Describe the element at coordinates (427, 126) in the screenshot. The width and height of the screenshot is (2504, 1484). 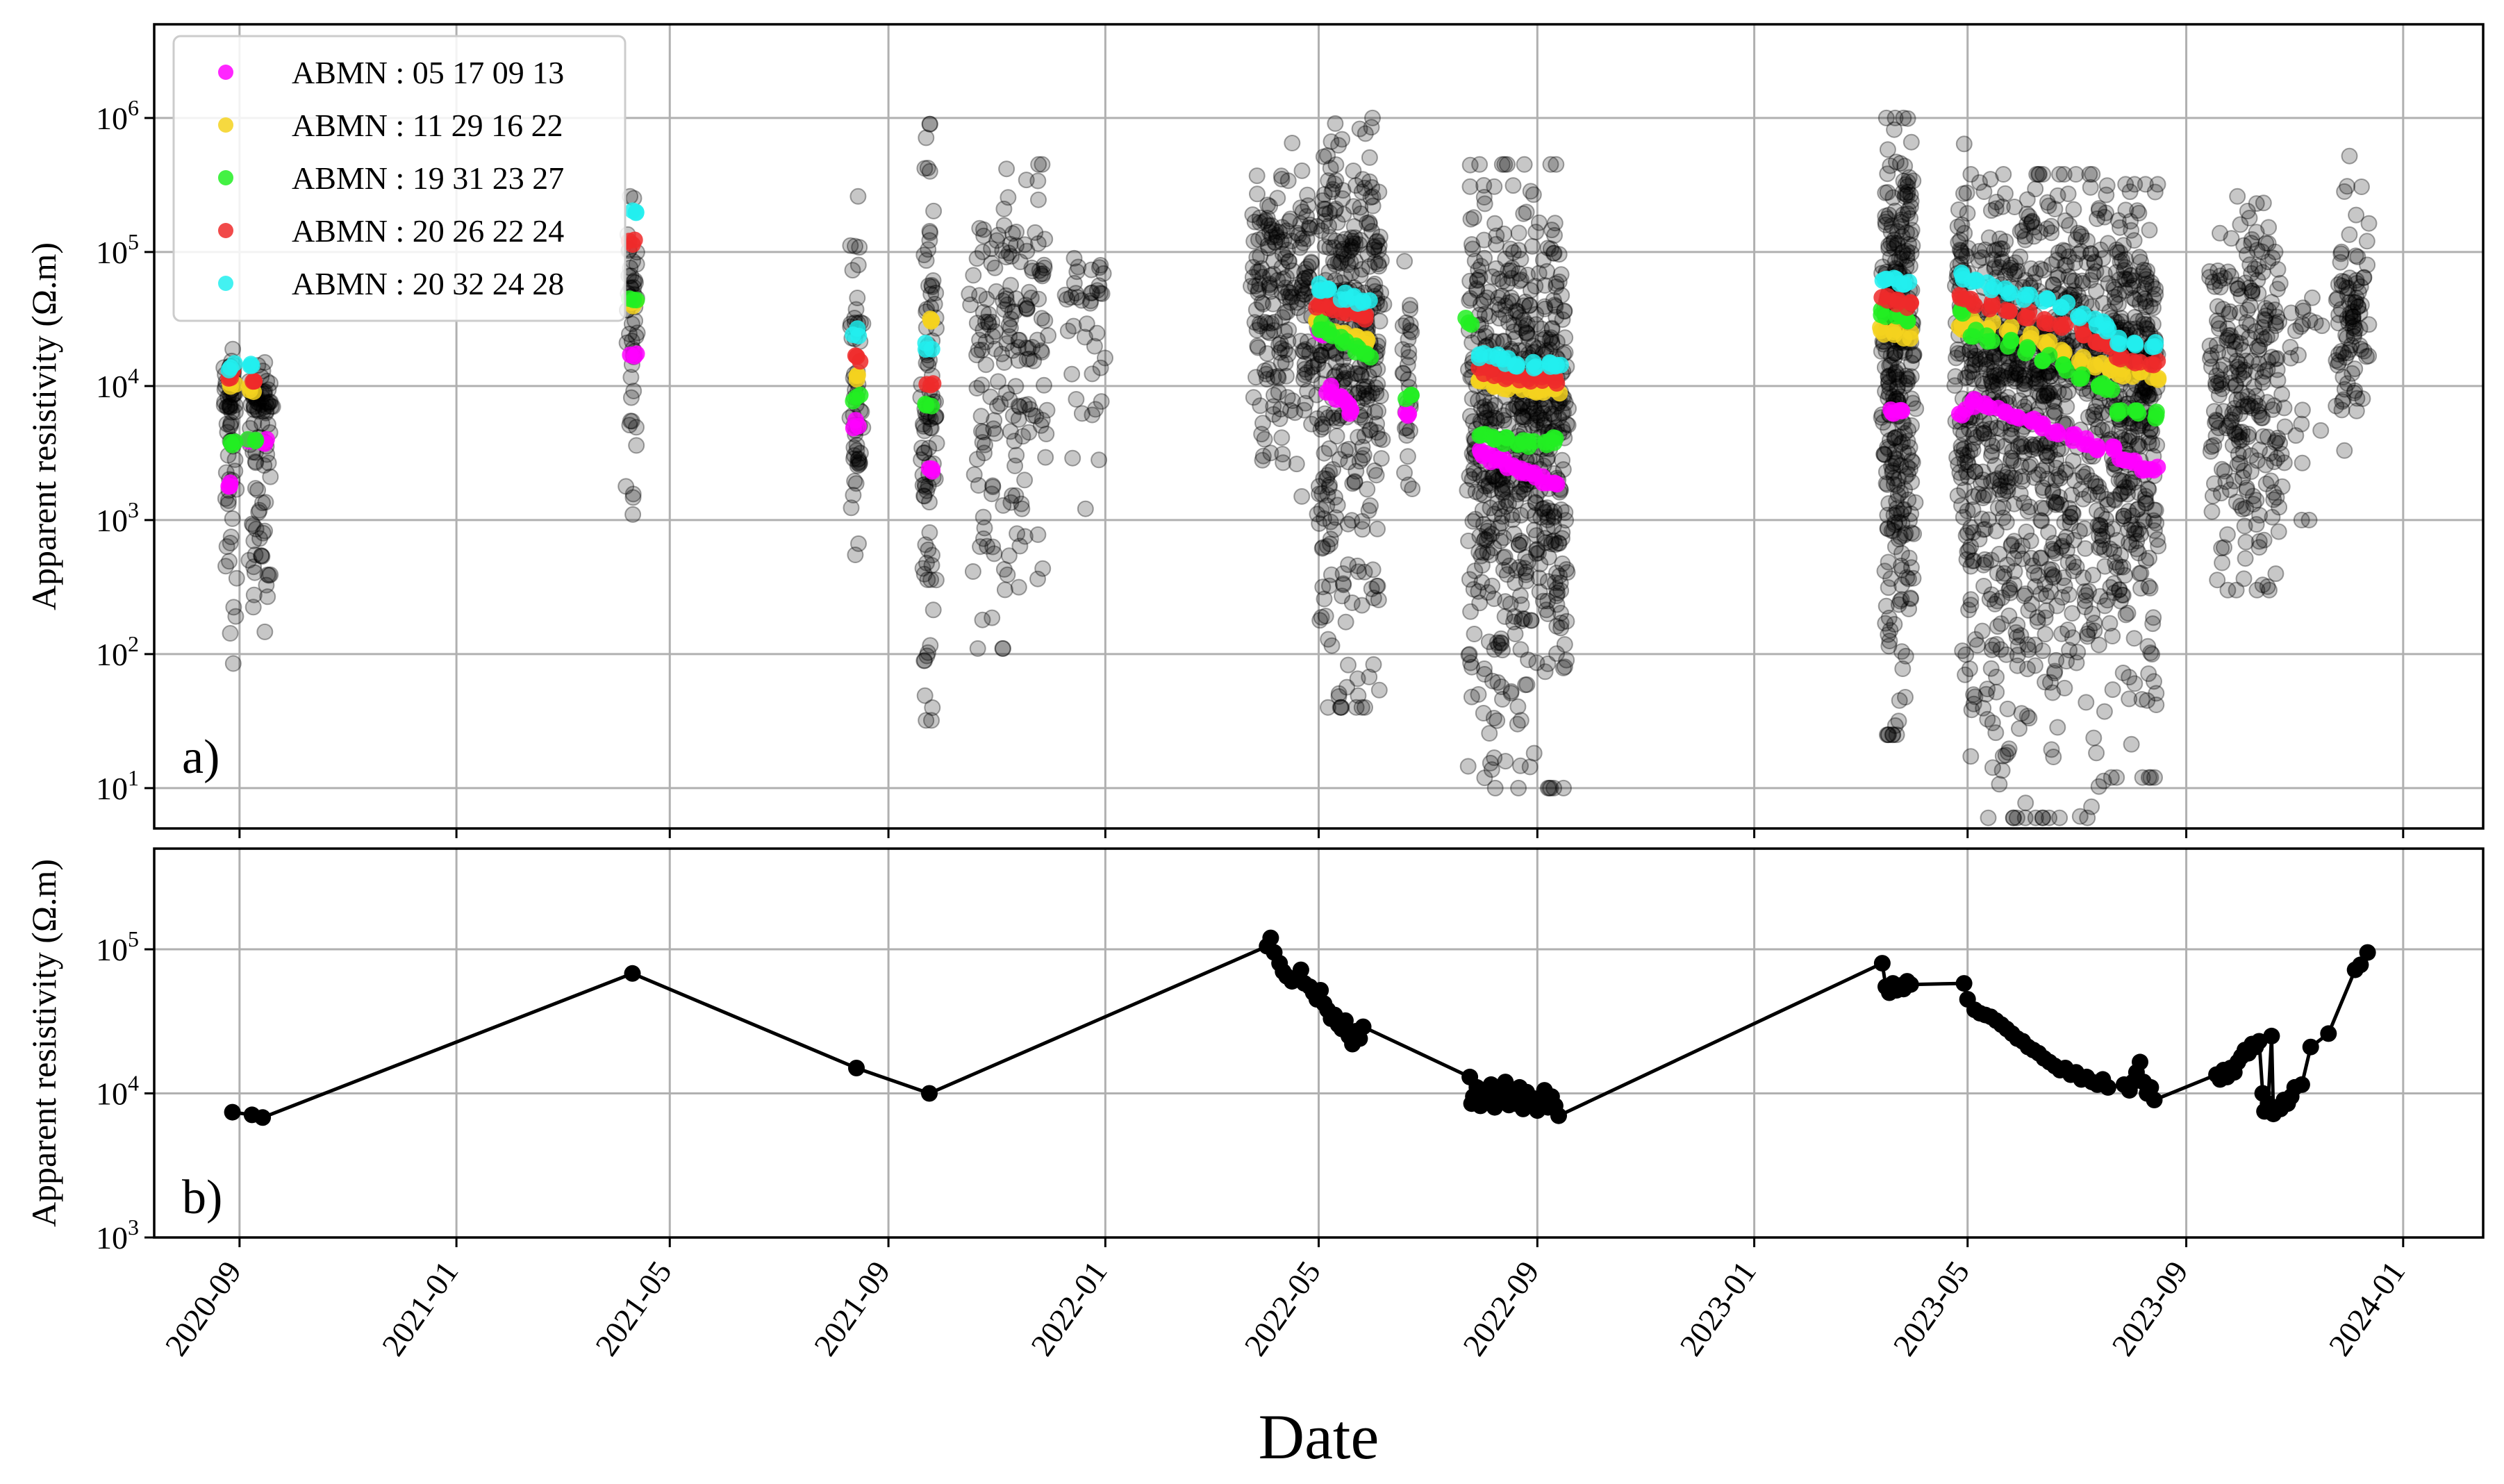
I see `legend-label: ABMN : 11 29 16 22` at that location.